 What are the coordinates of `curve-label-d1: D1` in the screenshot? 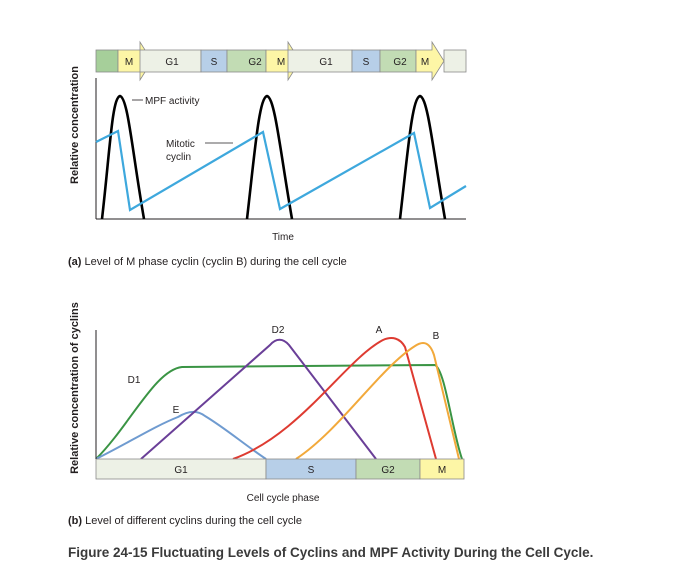 It's located at (134, 380).